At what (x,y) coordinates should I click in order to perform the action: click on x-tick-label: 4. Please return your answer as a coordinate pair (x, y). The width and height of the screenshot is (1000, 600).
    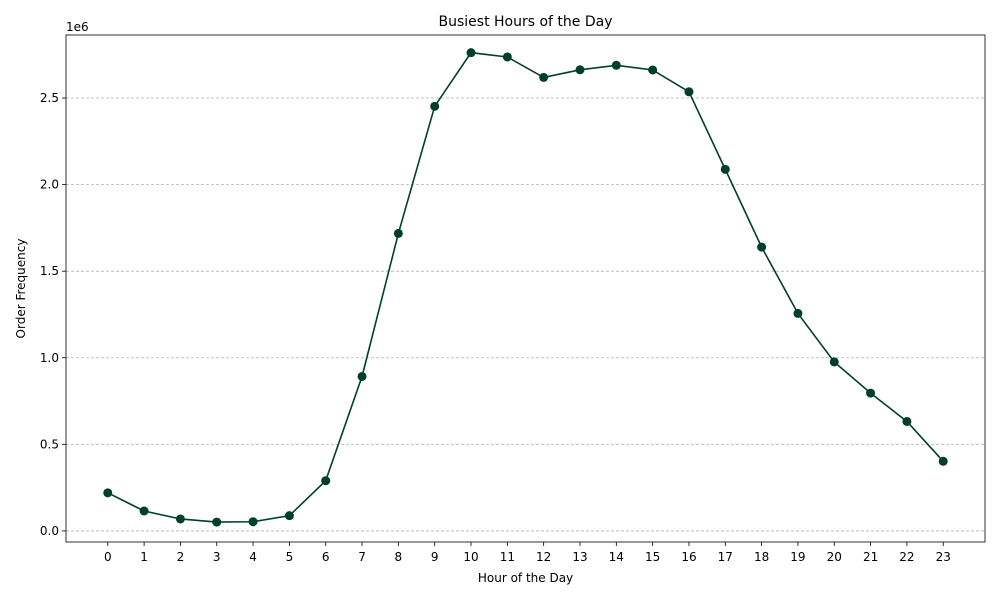
    Looking at the image, I should click on (253, 557).